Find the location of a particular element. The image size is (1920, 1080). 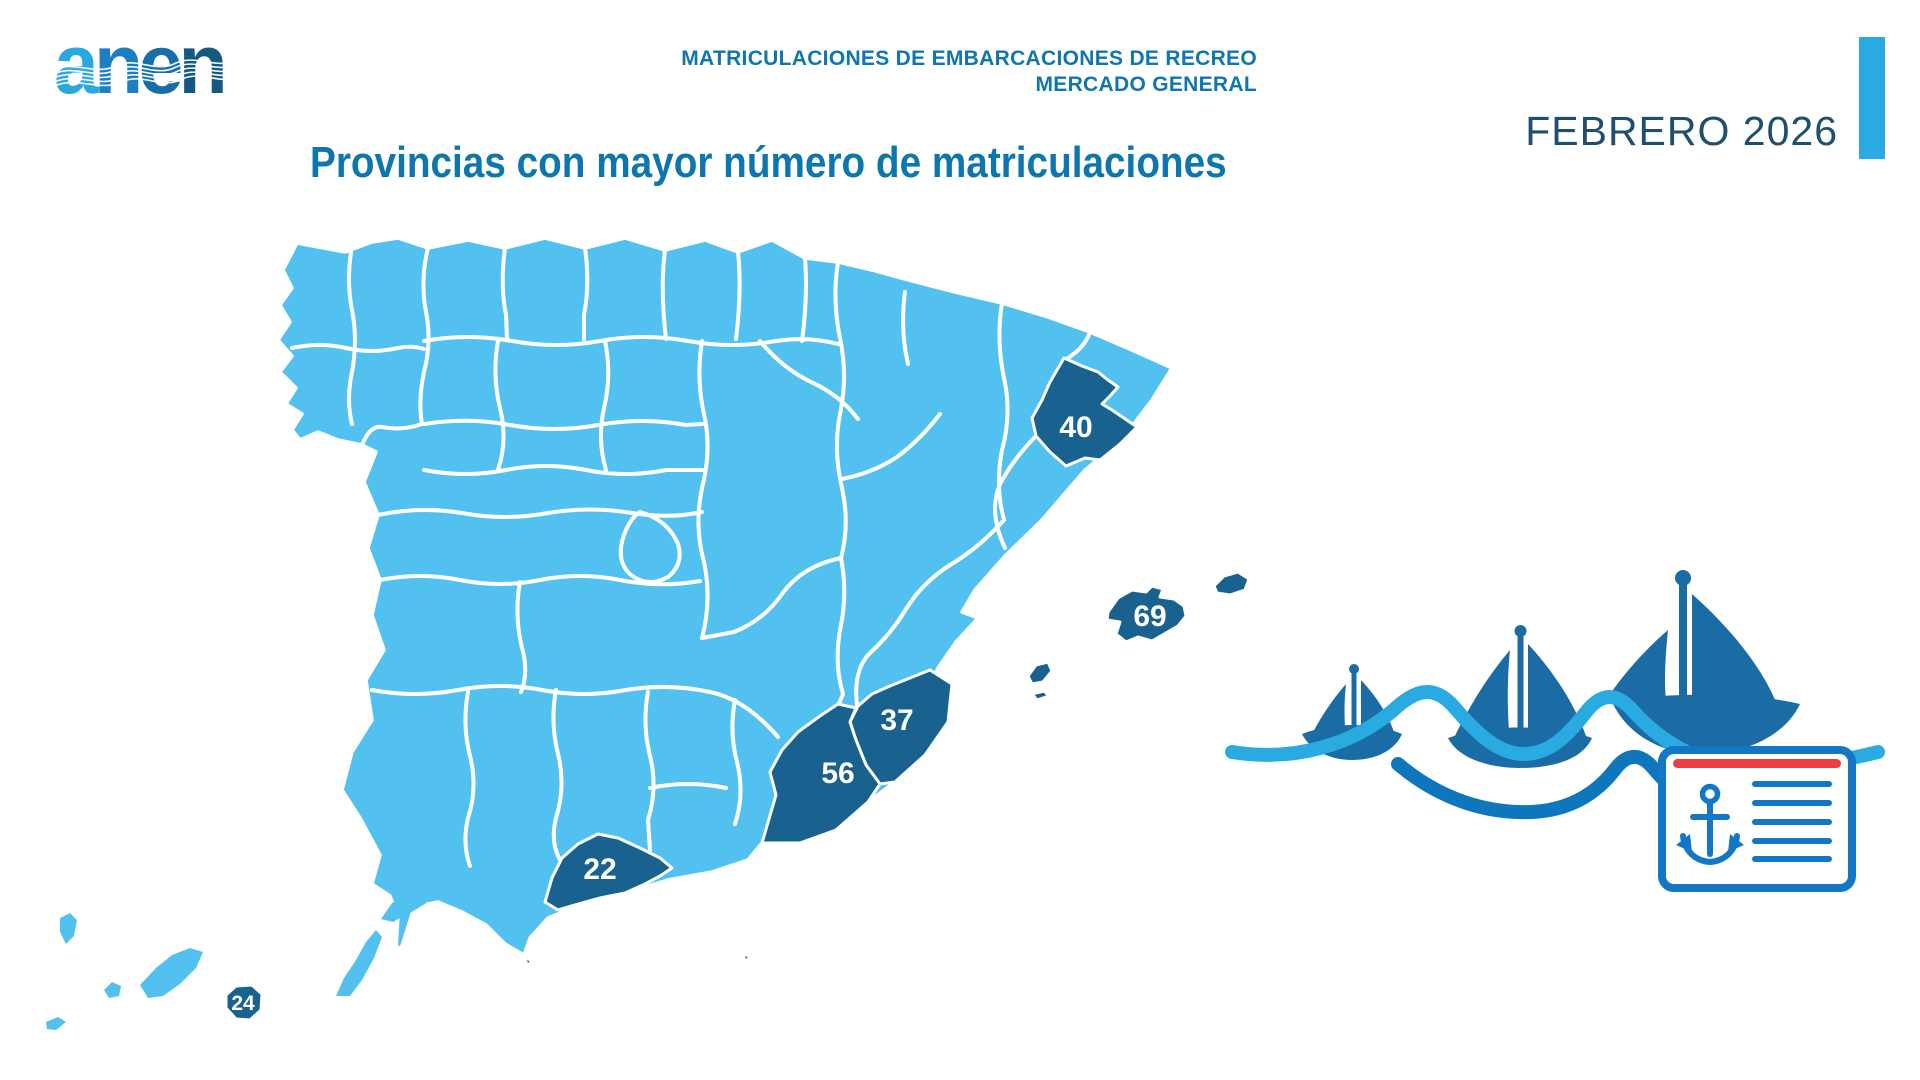

accent-bar is located at coordinates (1872, 98).